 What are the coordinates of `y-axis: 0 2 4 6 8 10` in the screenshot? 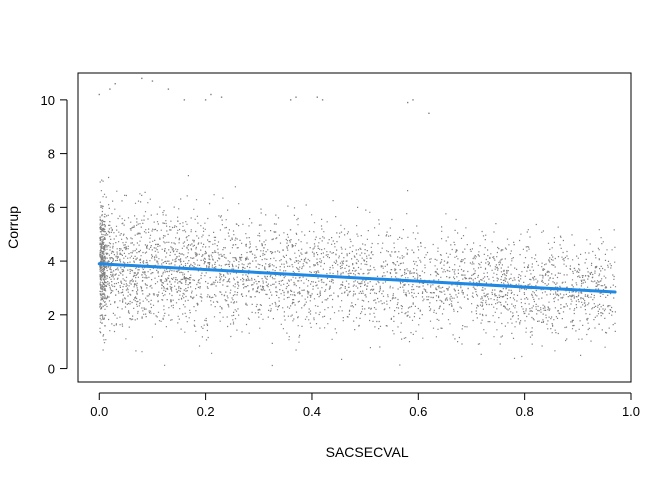 It's located at (54, 235).